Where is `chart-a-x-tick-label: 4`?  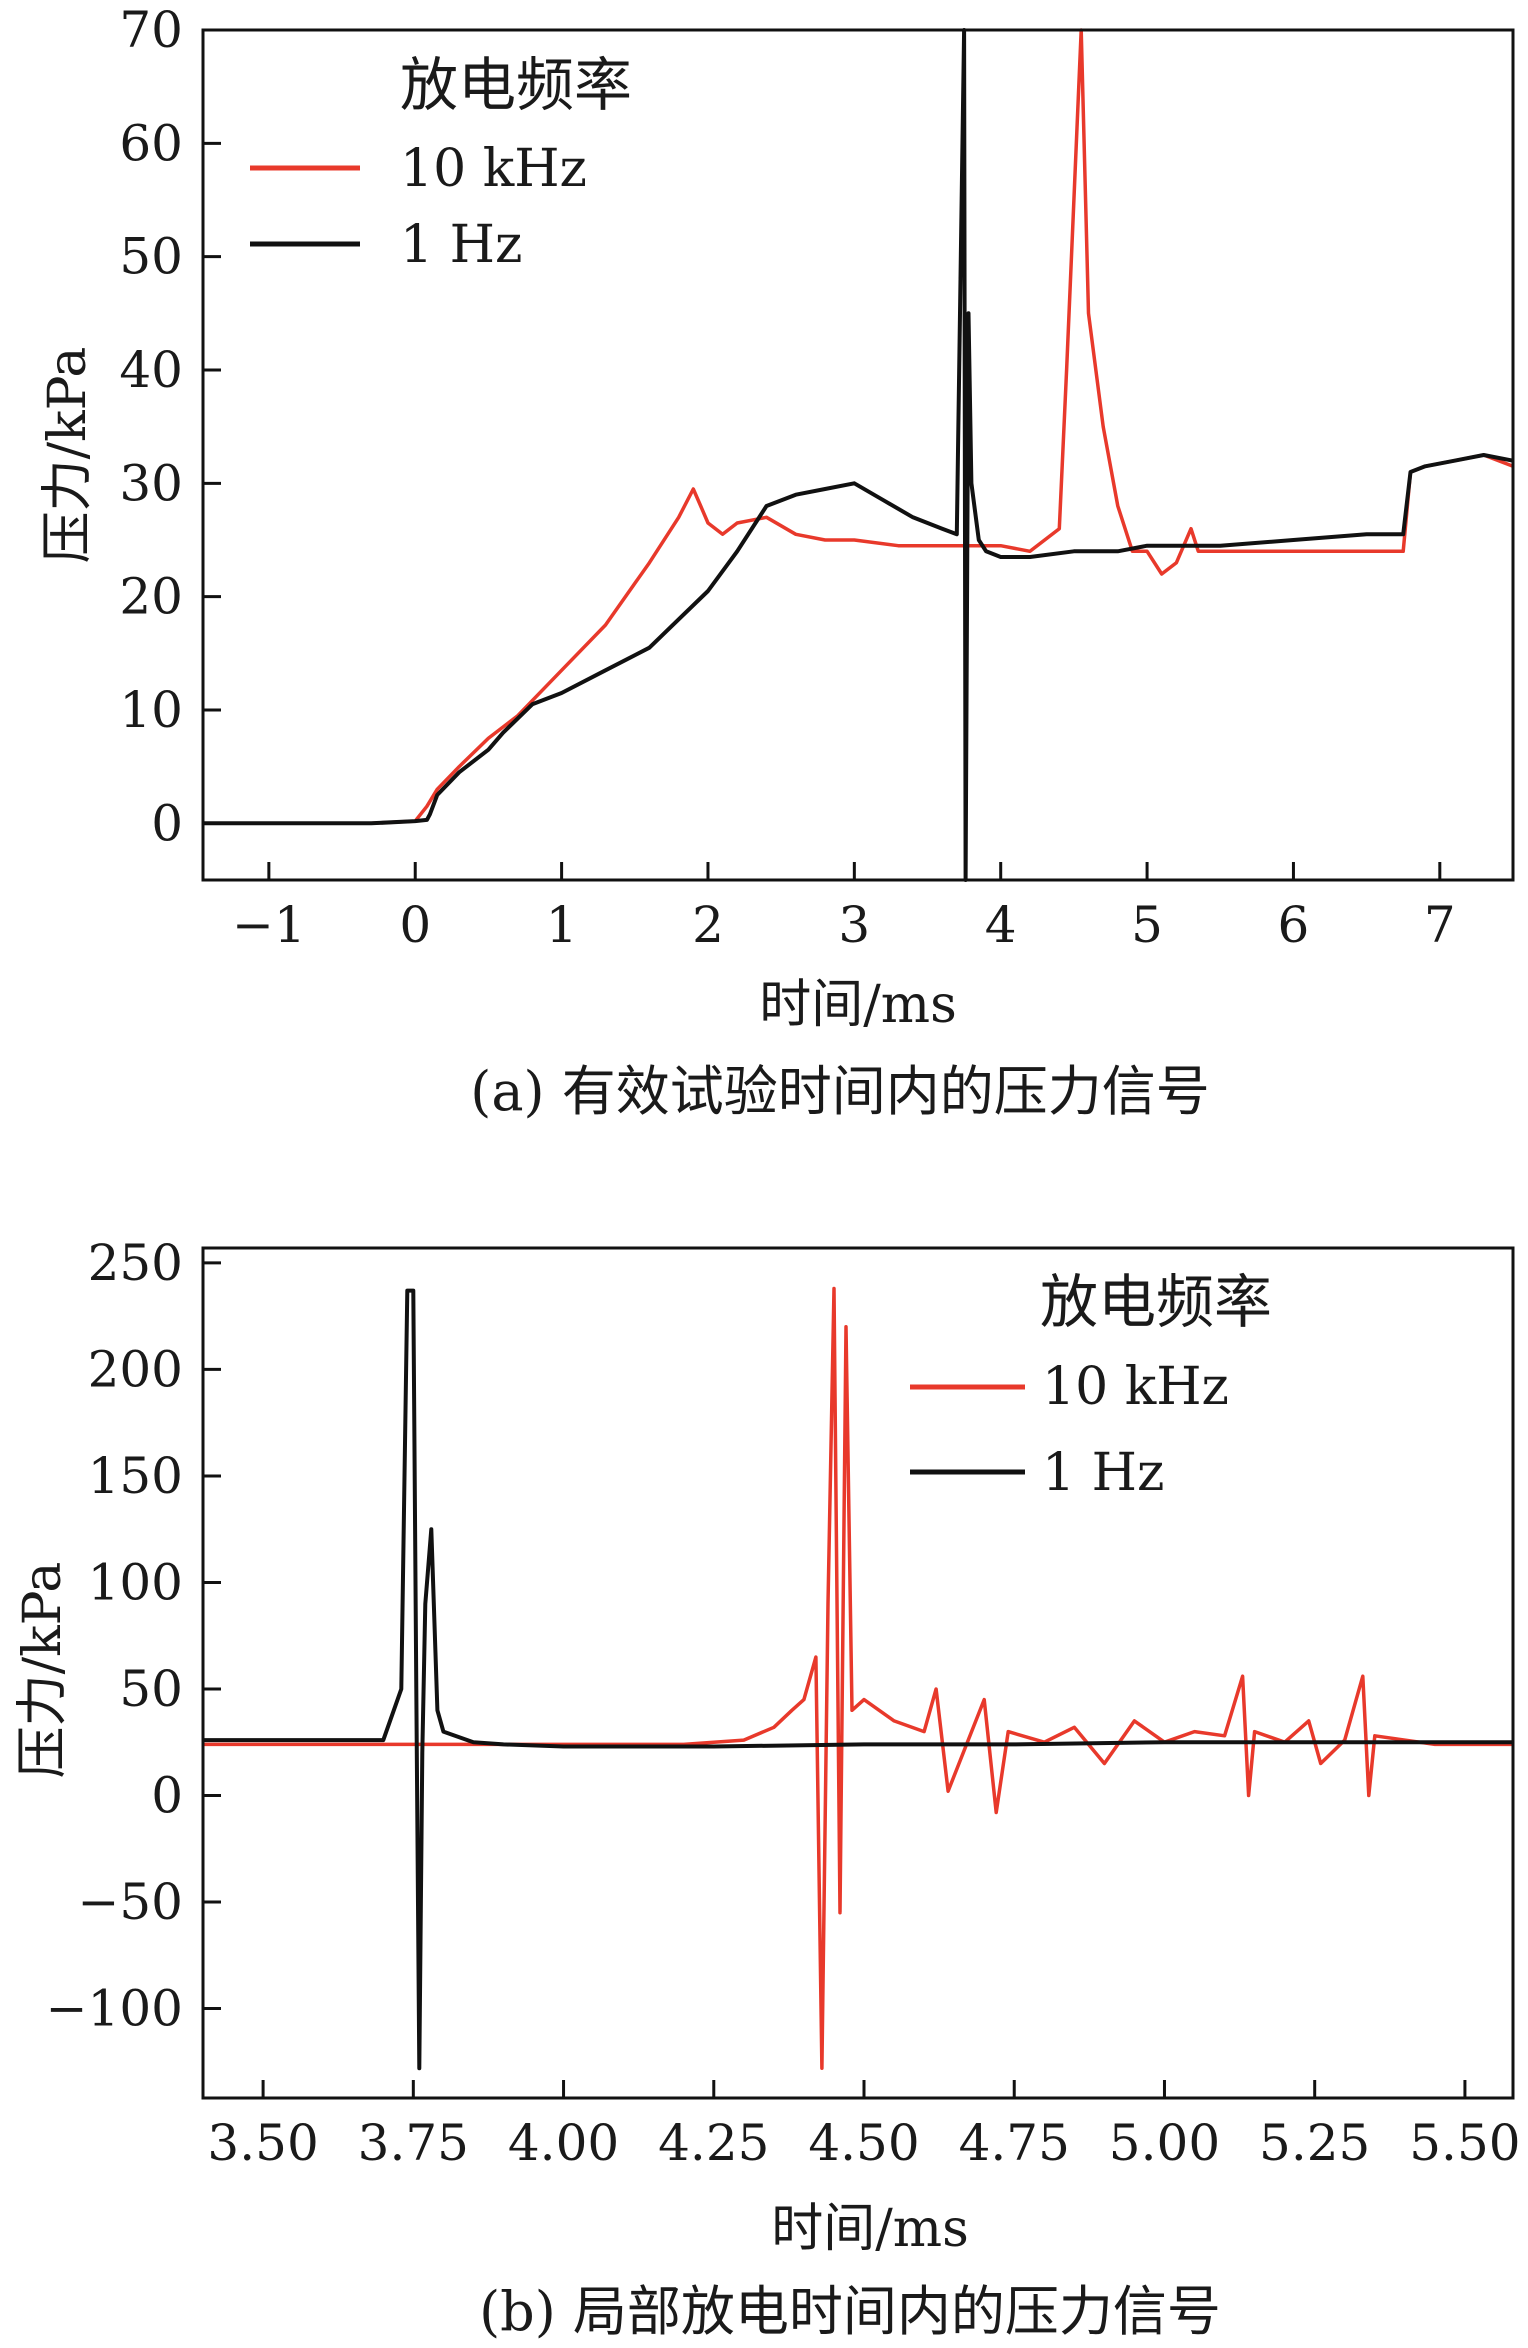
chart-a-x-tick-label: 4 is located at coordinates (1001, 925).